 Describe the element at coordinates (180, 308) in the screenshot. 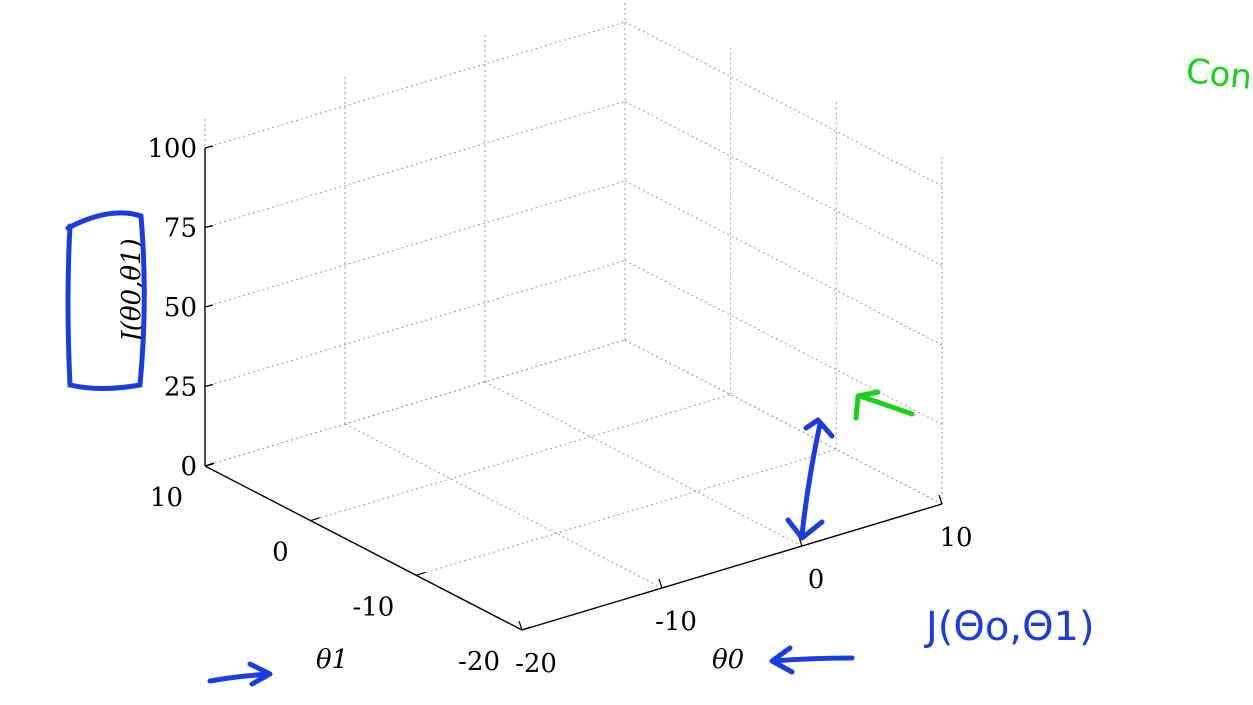

I see `z-tick-label: 50` at that location.